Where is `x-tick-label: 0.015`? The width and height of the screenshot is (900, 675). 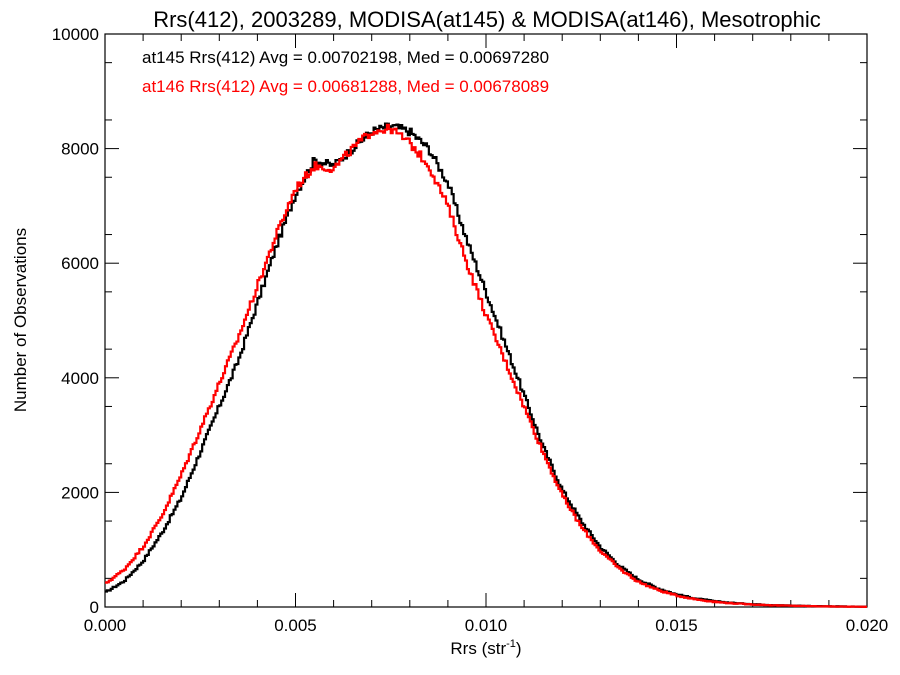
x-tick-label: 0.015 is located at coordinates (676, 625).